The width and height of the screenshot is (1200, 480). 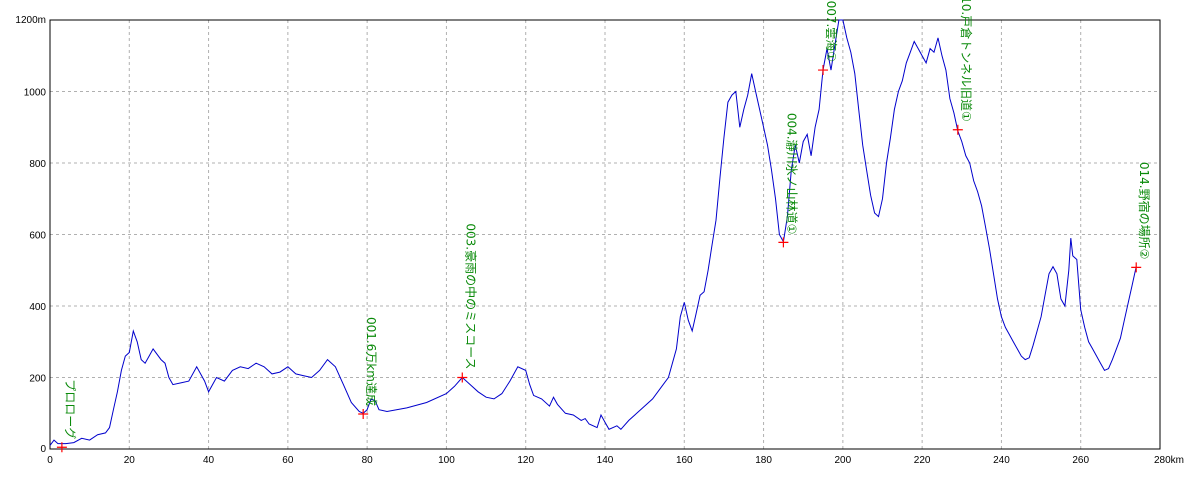 I want to click on x-tick-label: 120, so click(x=525, y=460).